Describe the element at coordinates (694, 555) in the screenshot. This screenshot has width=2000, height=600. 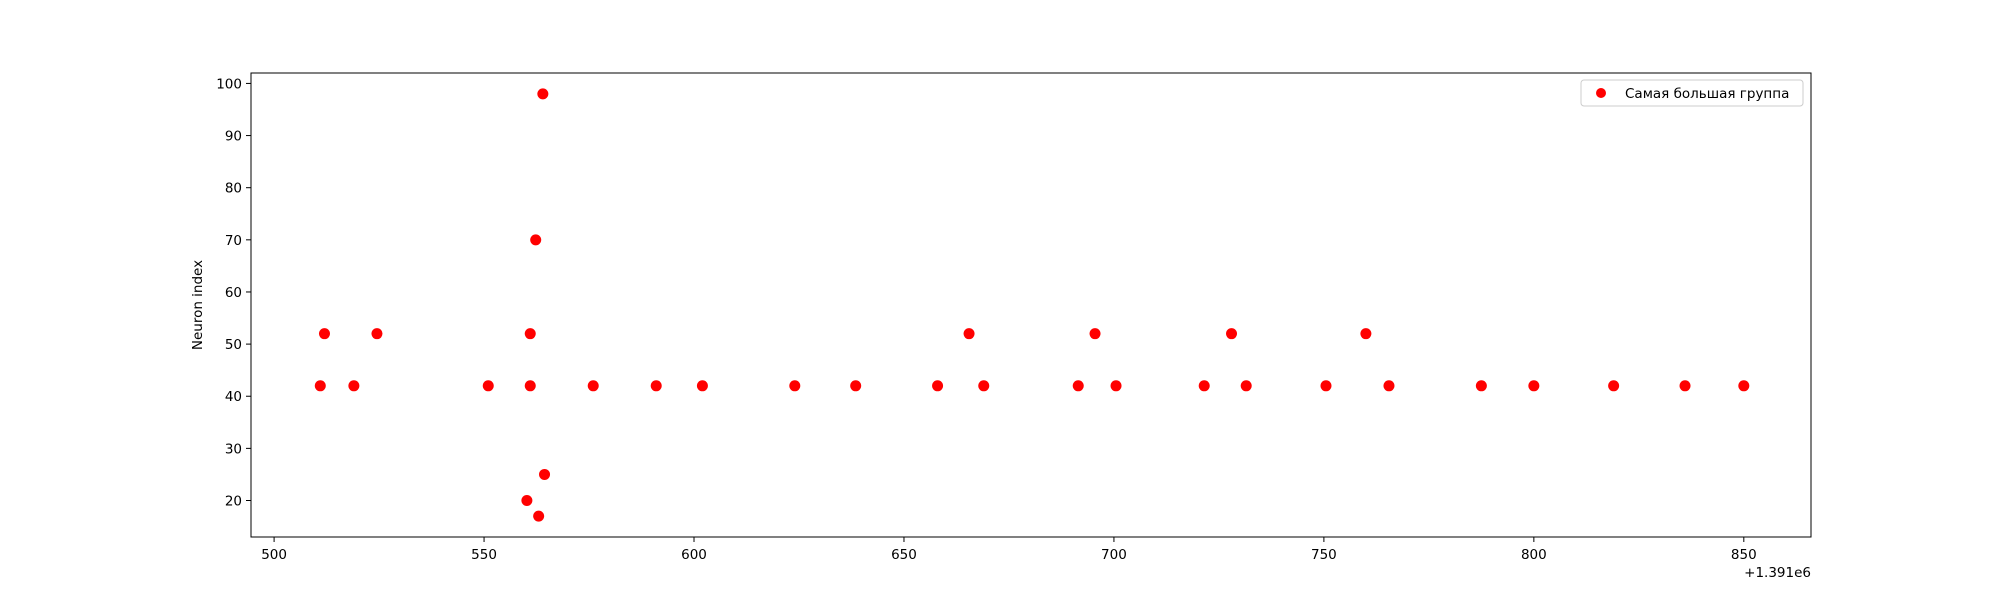
I see `x-tick-label: 600` at that location.